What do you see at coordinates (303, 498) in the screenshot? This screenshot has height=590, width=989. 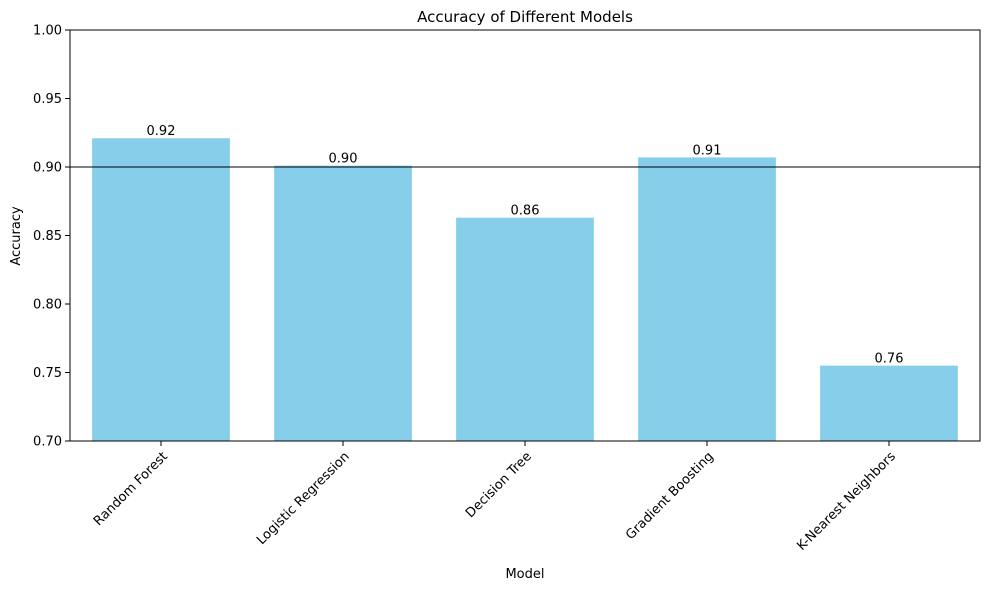 I see `x-tick-label: Logistic Regression` at bounding box center [303, 498].